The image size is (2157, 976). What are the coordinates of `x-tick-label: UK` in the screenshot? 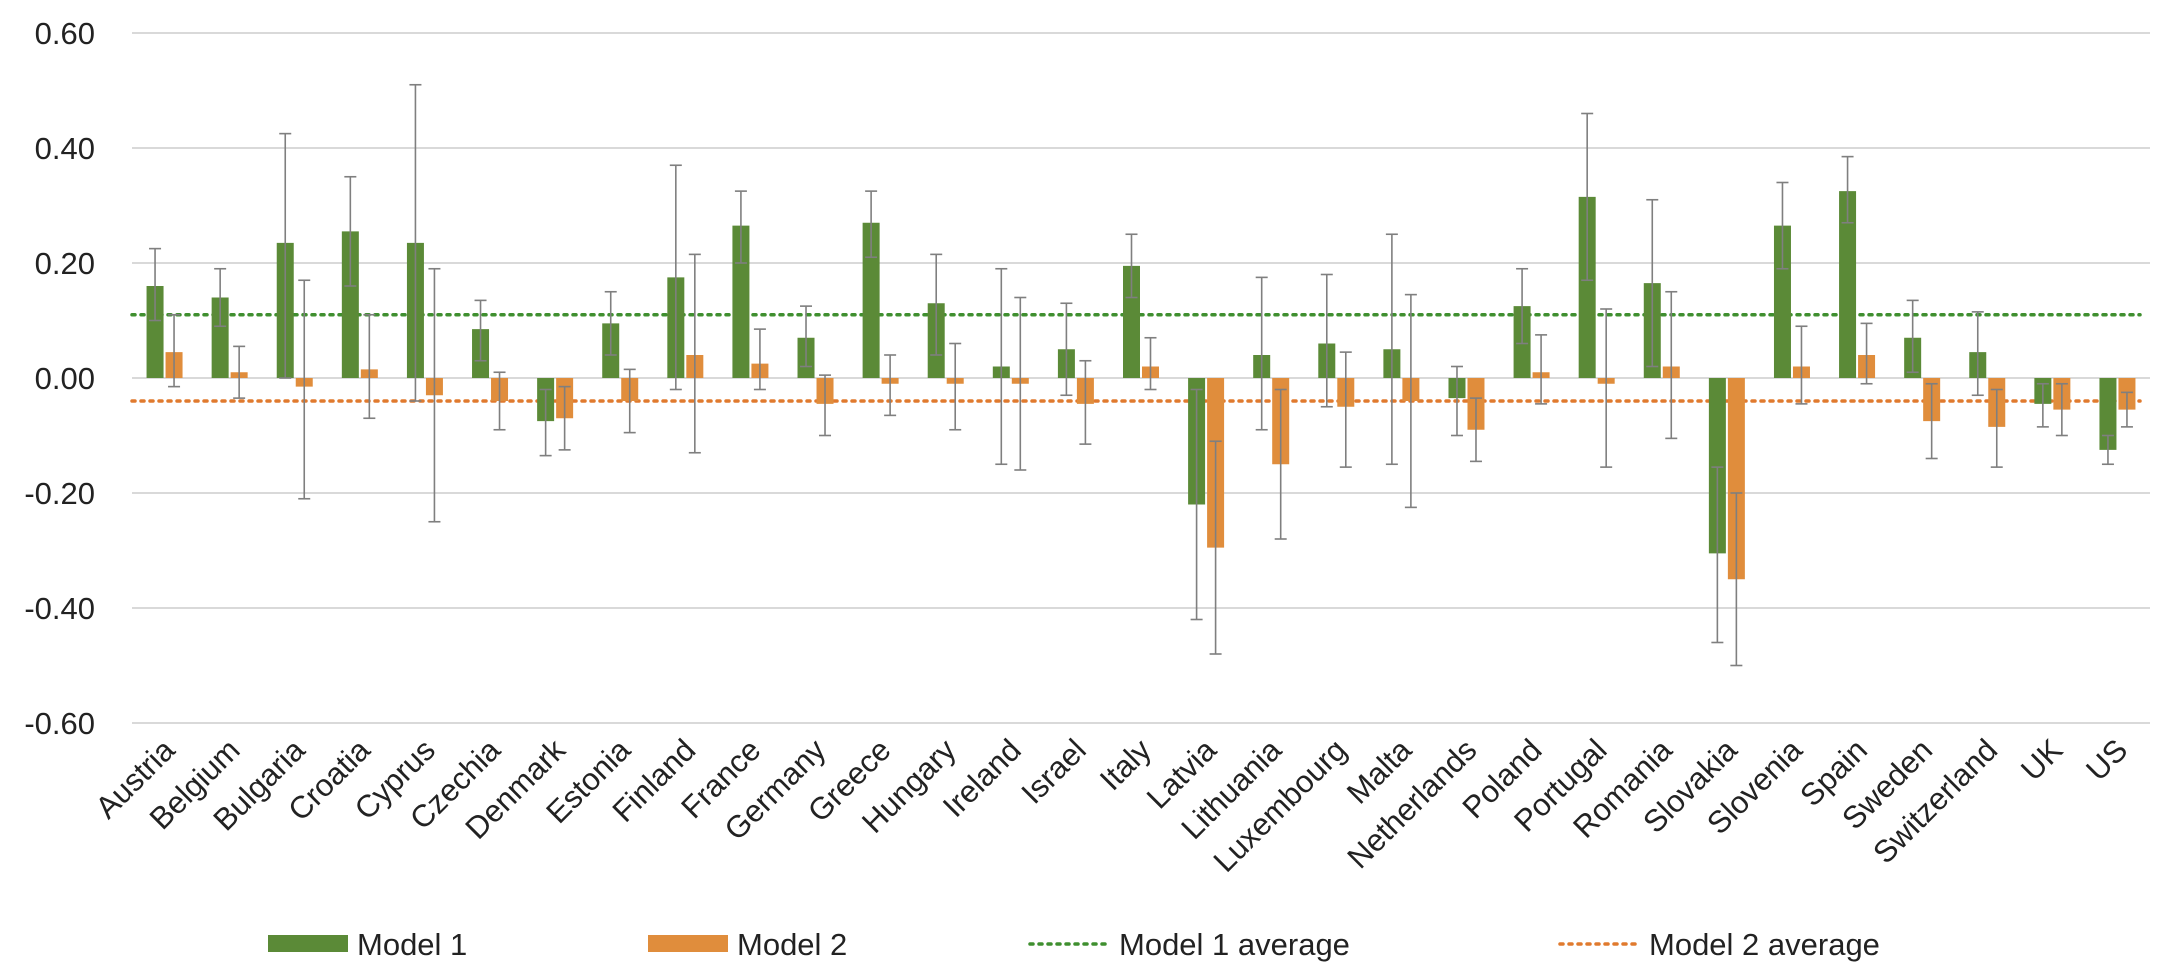 It's located at (2041, 759).